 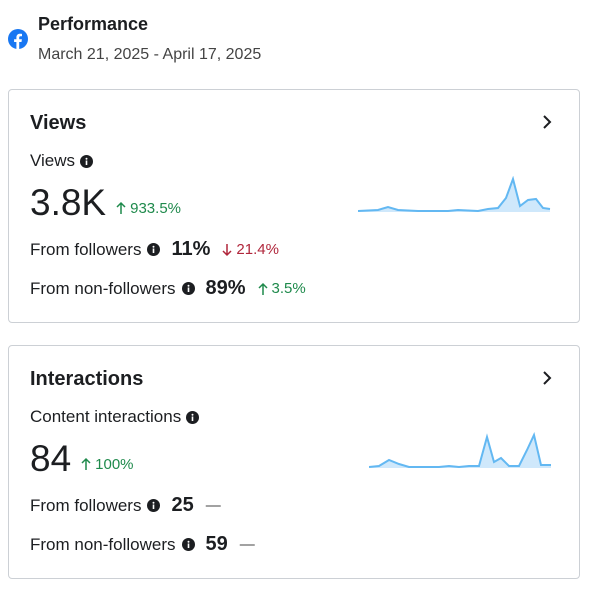 What do you see at coordinates (155, 208) in the screenshot?
I see `change-text: 933.5%` at bounding box center [155, 208].